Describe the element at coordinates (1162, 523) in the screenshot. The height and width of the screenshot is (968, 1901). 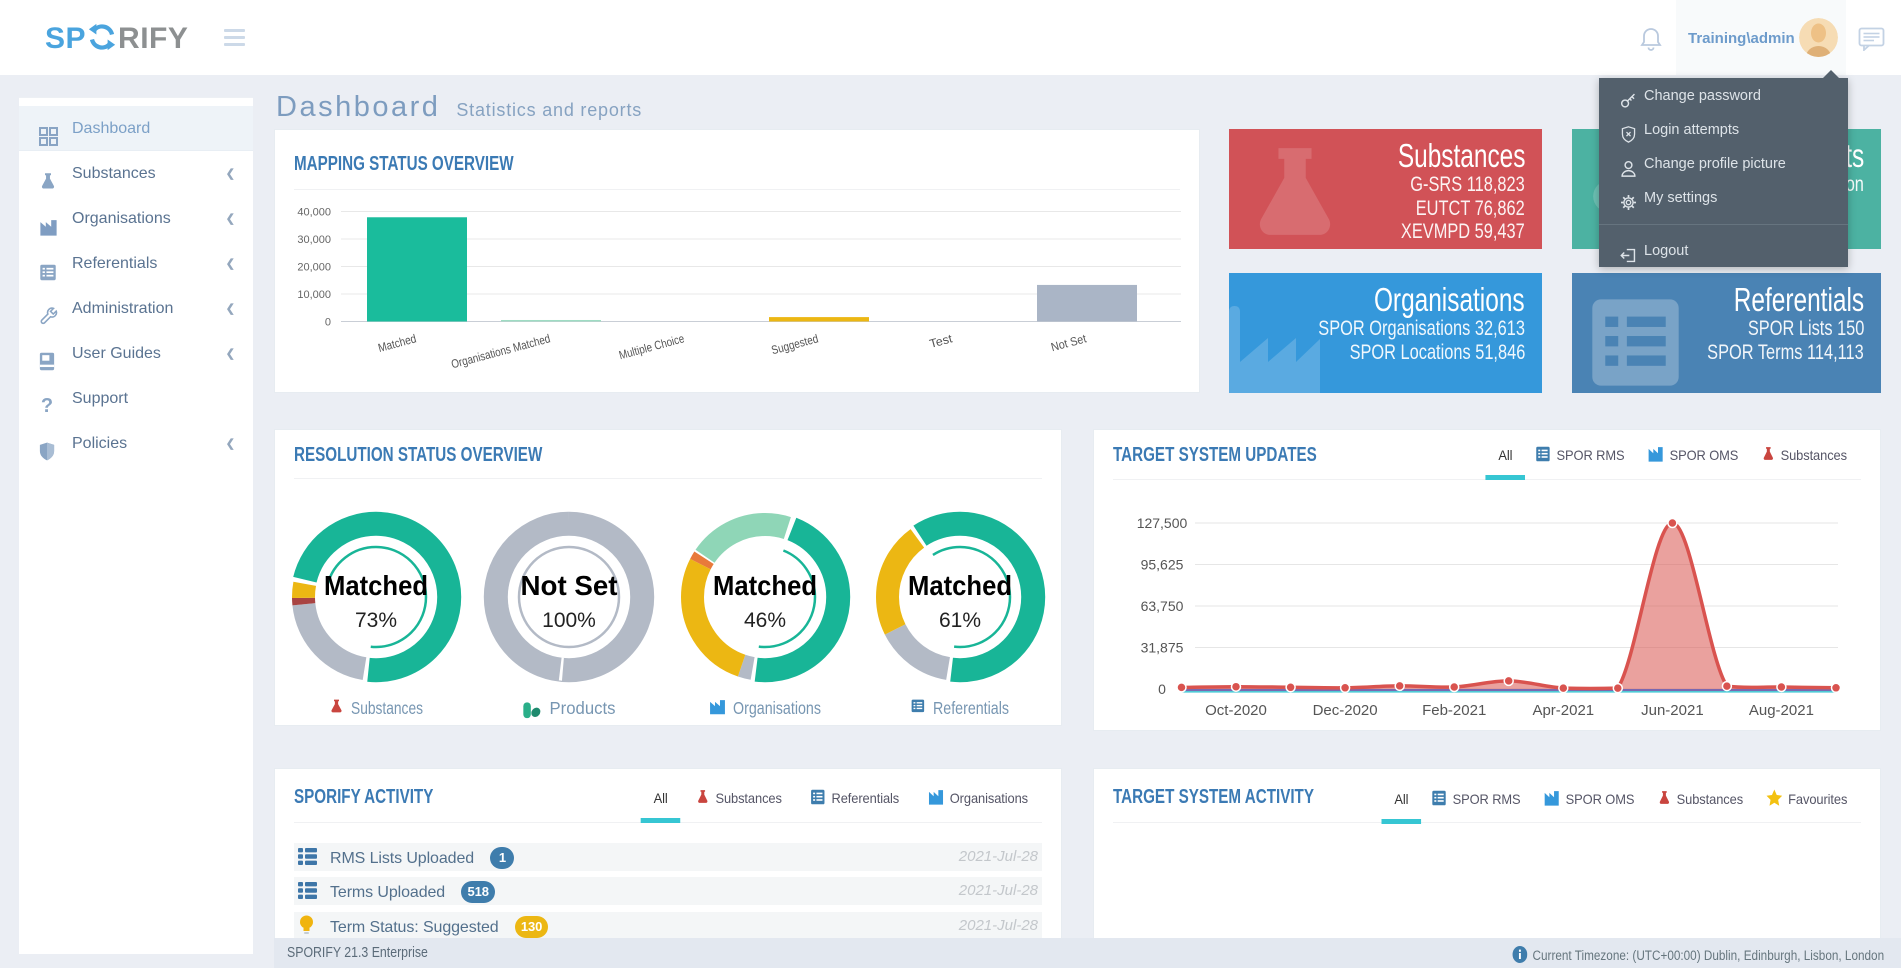
I see `svg-text: 127,500` at that location.